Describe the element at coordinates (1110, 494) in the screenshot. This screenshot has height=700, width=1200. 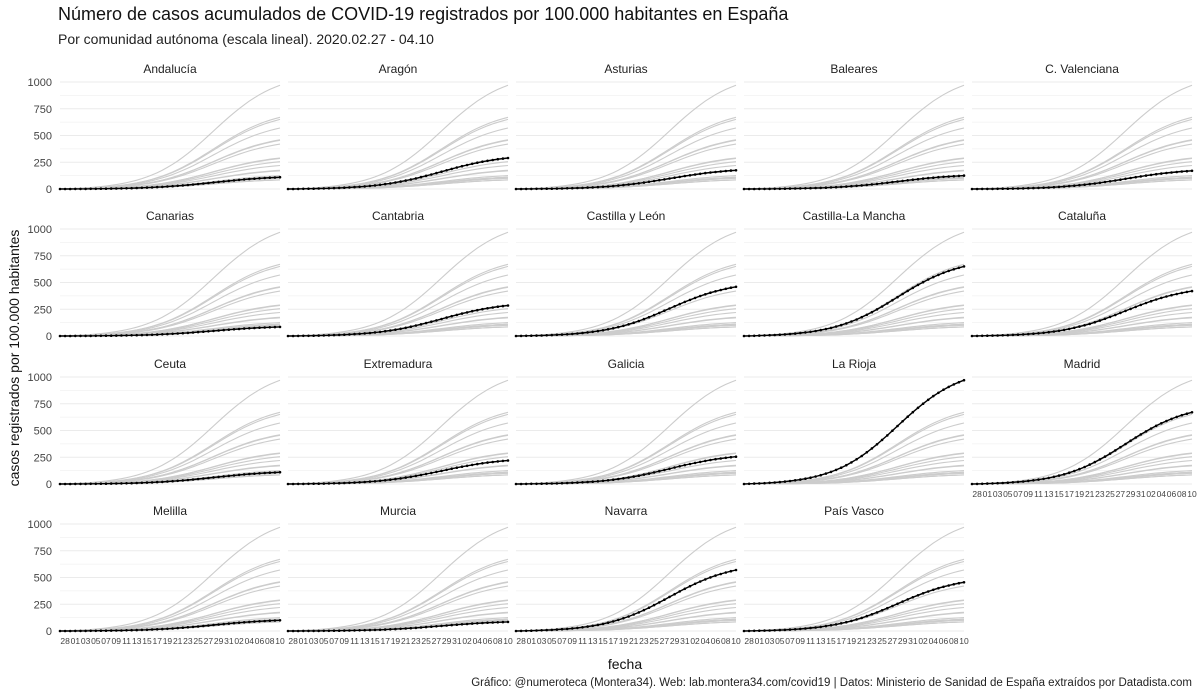
I see `x-tick-label: 25` at that location.